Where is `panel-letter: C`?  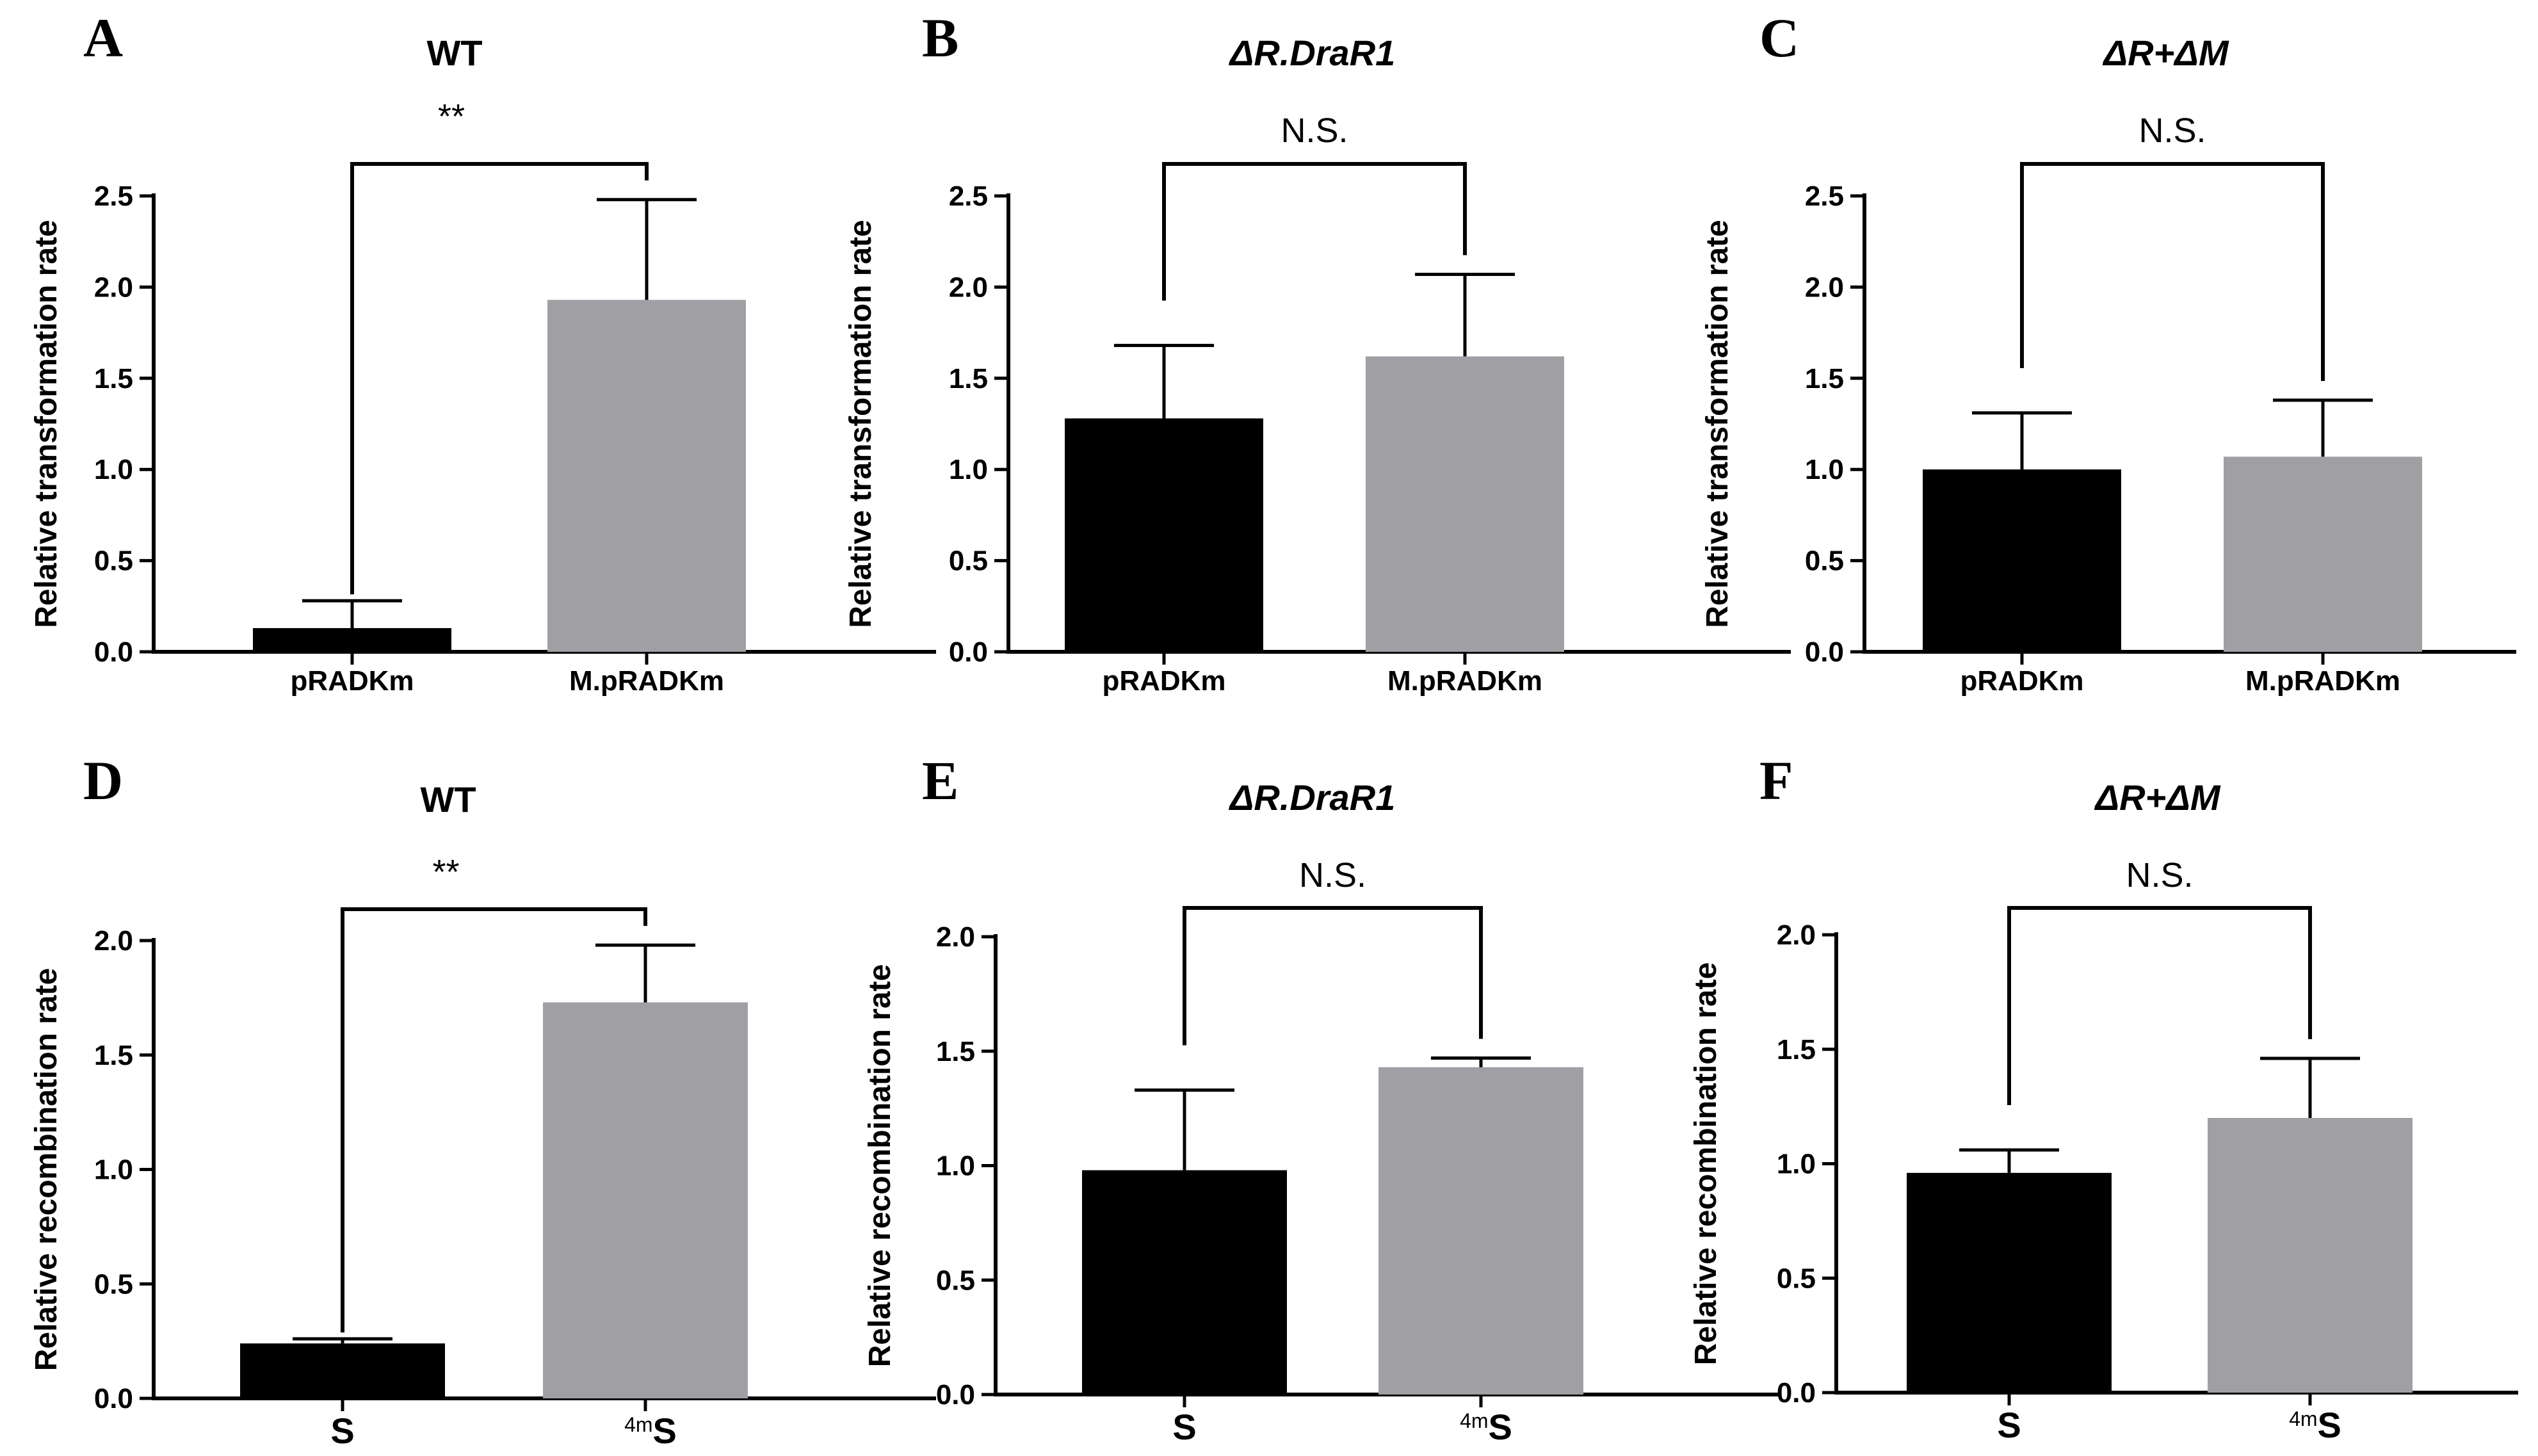
panel-letter: C is located at coordinates (1779, 38).